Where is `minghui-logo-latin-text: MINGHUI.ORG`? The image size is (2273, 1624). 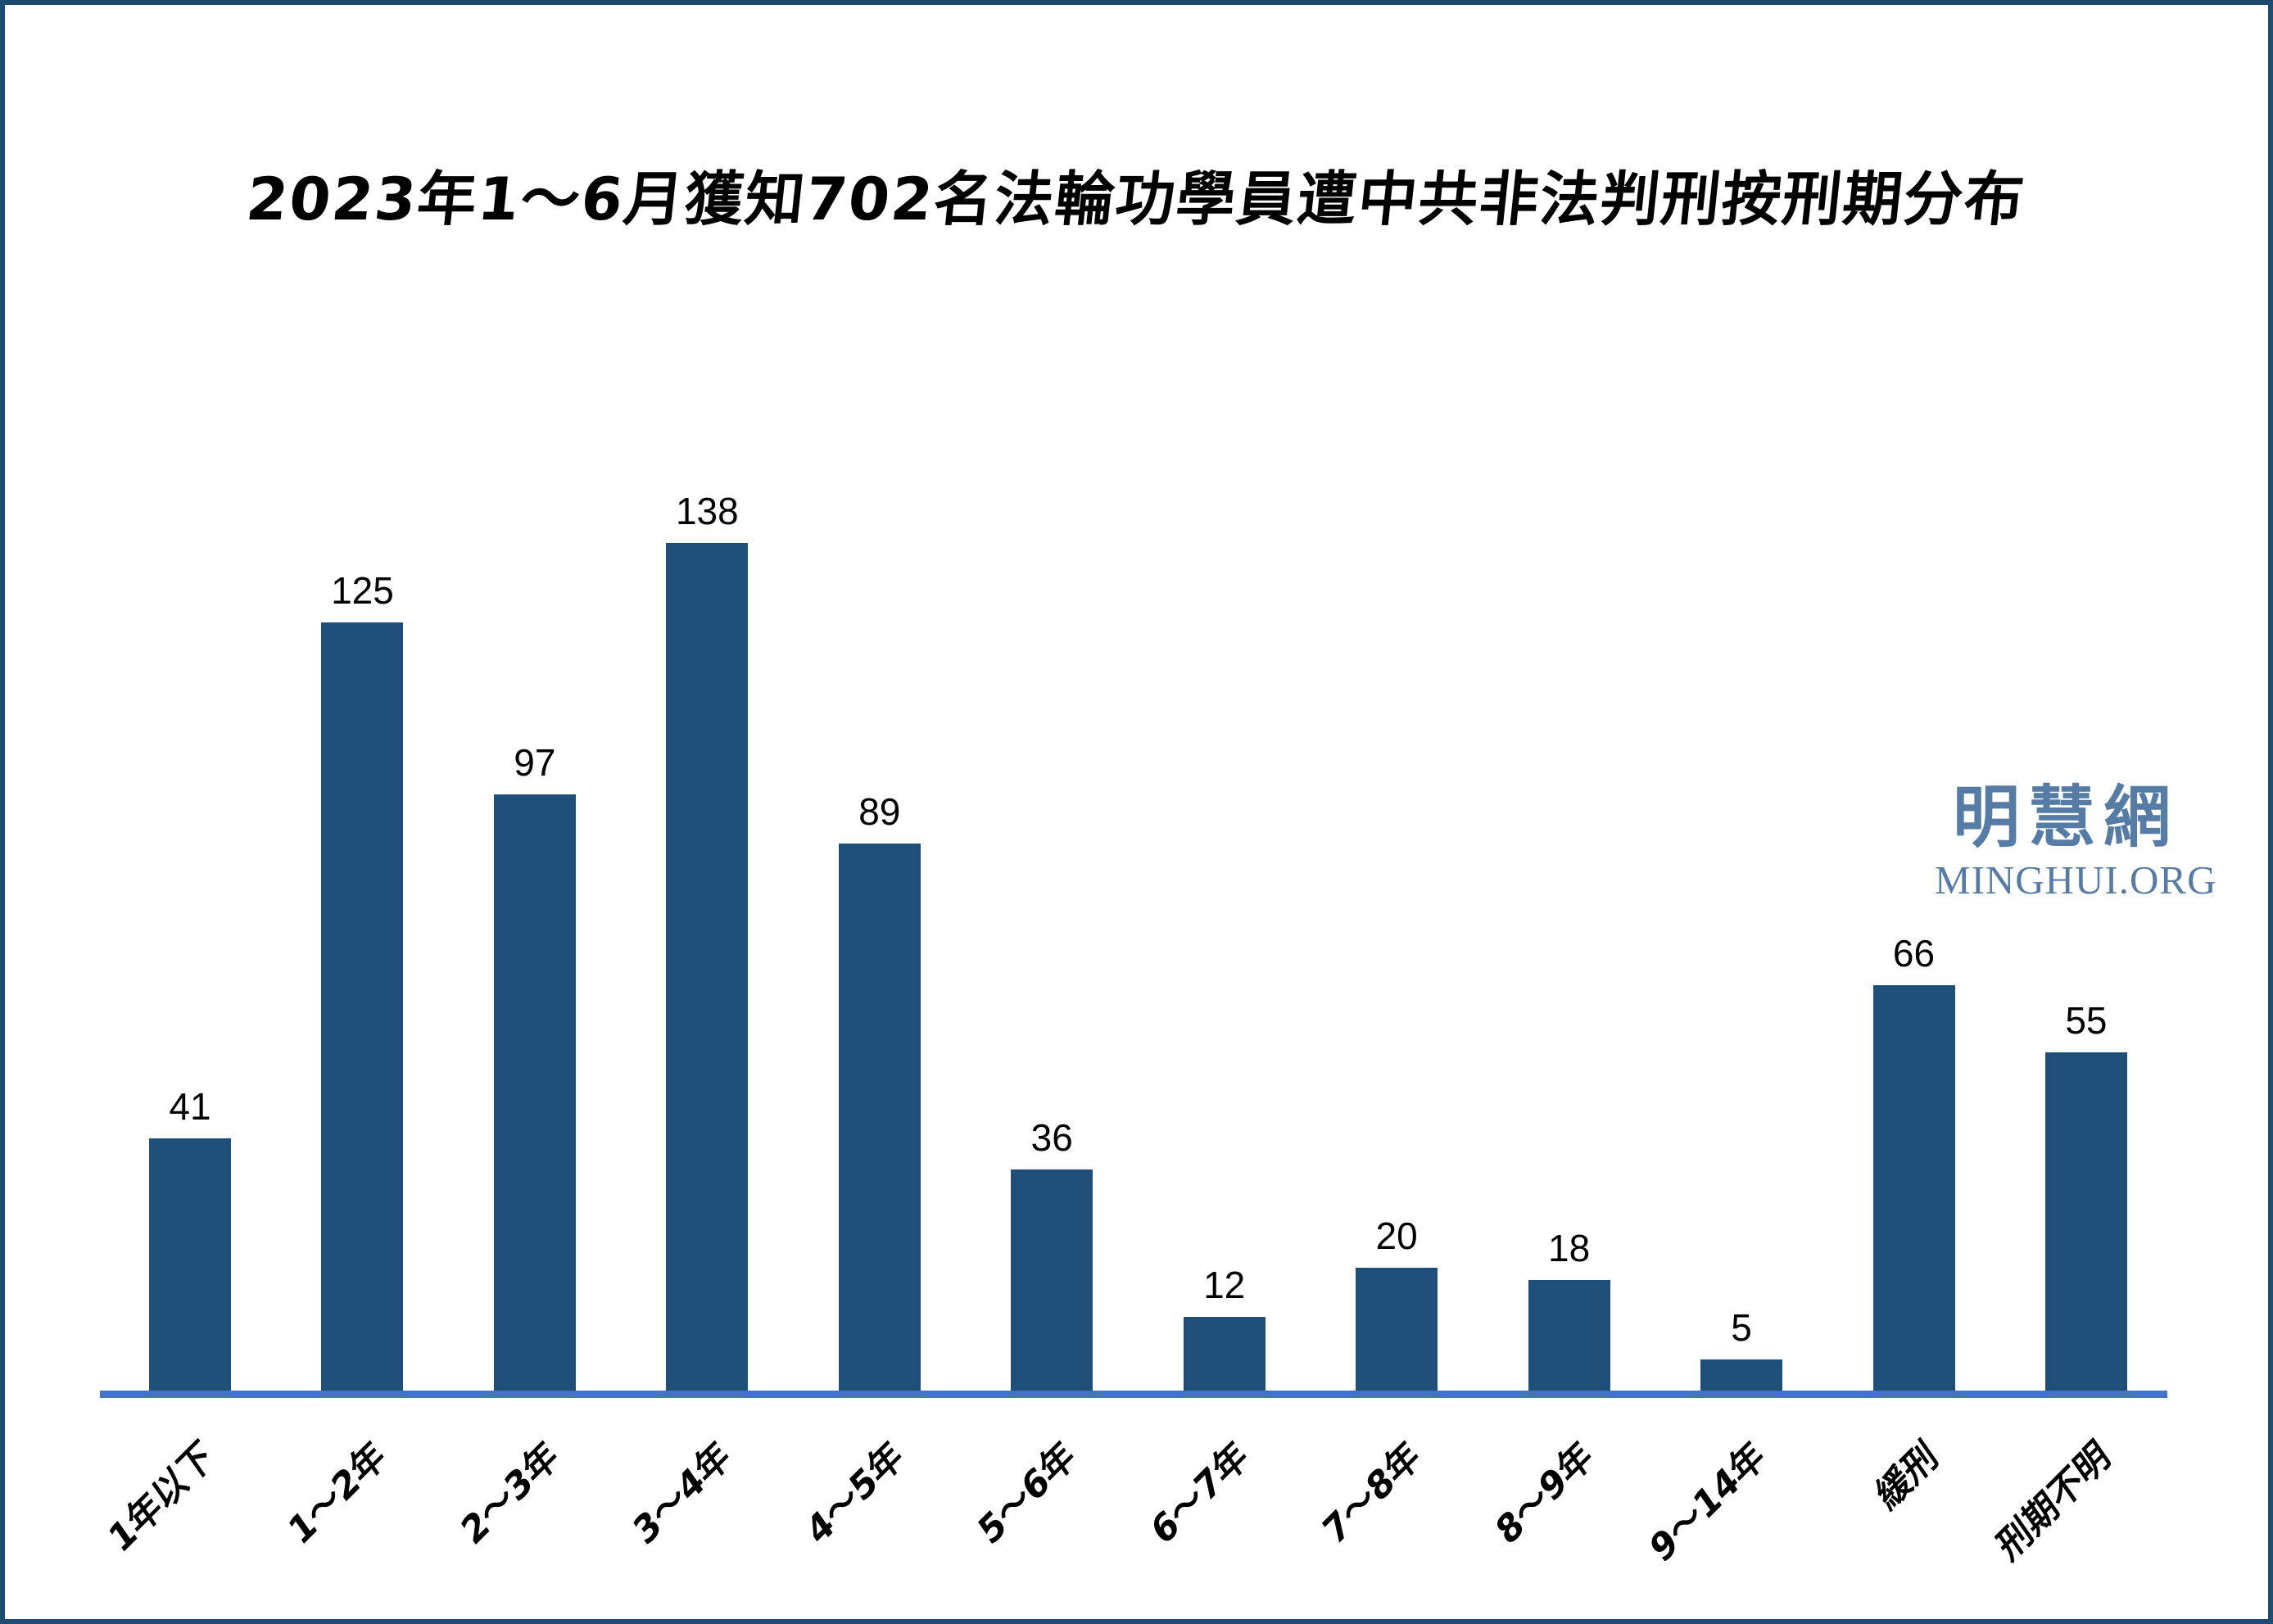 minghui-logo-latin-text: MINGHUI.ORG is located at coordinates (2076, 880).